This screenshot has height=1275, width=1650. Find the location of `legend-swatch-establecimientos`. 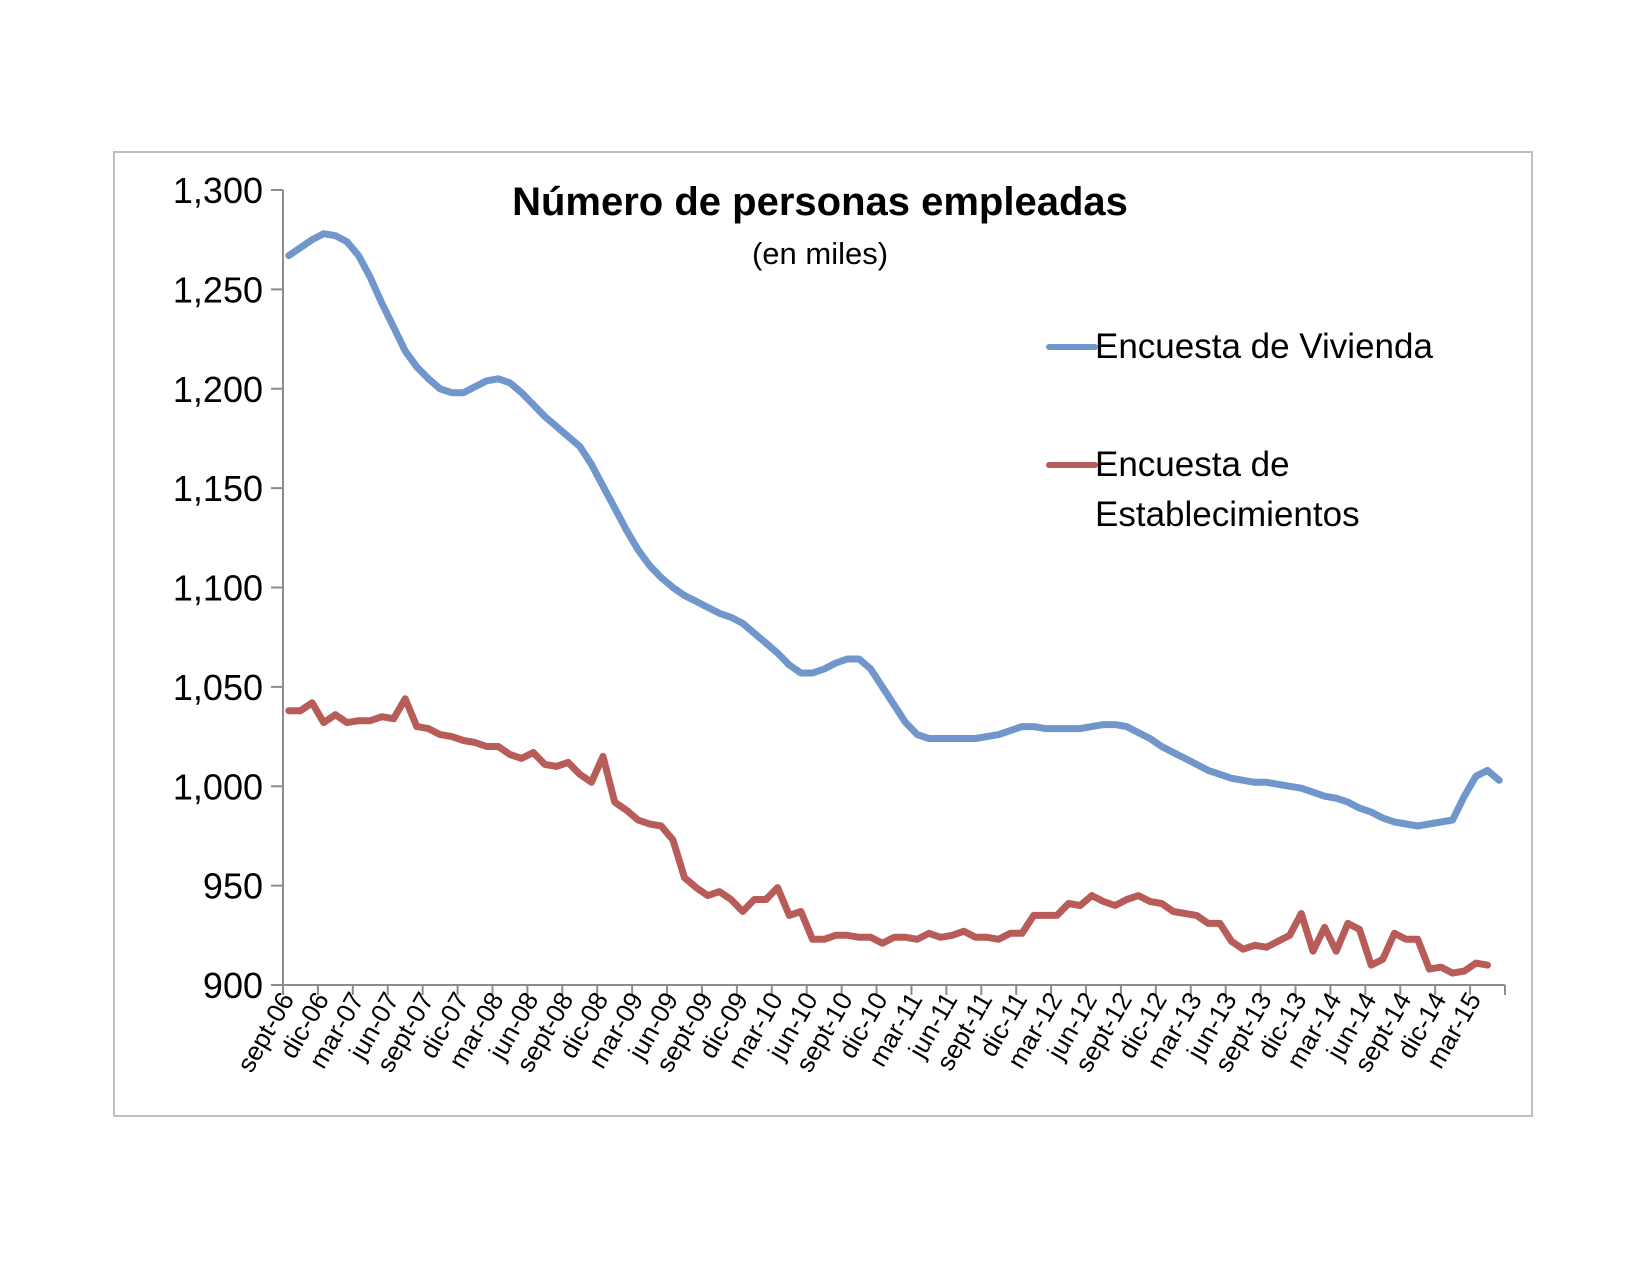

legend-swatch-establecimientos is located at coordinates (1072, 465).